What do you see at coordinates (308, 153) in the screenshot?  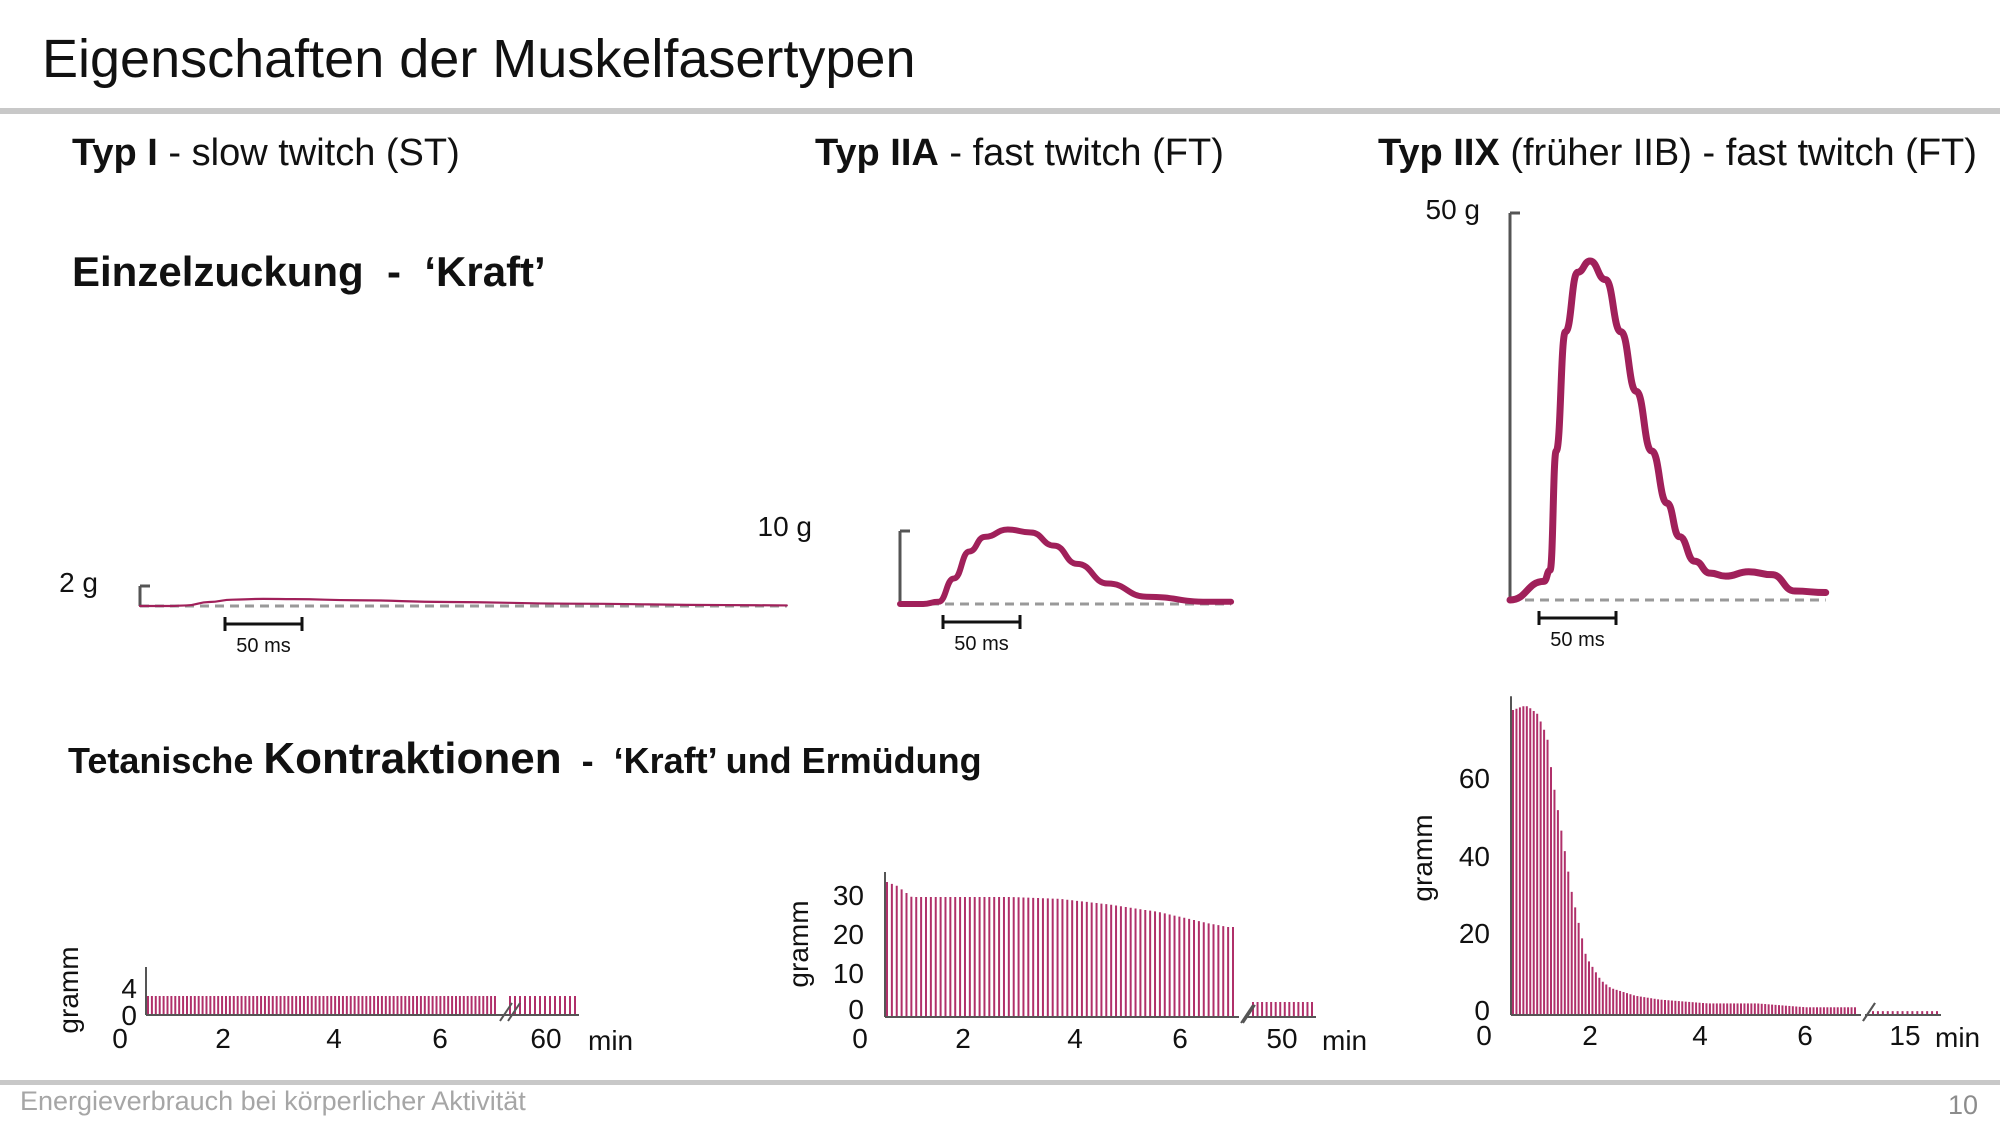 I see `column-header-rest: - slow twitch (ST)` at bounding box center [308, 153].